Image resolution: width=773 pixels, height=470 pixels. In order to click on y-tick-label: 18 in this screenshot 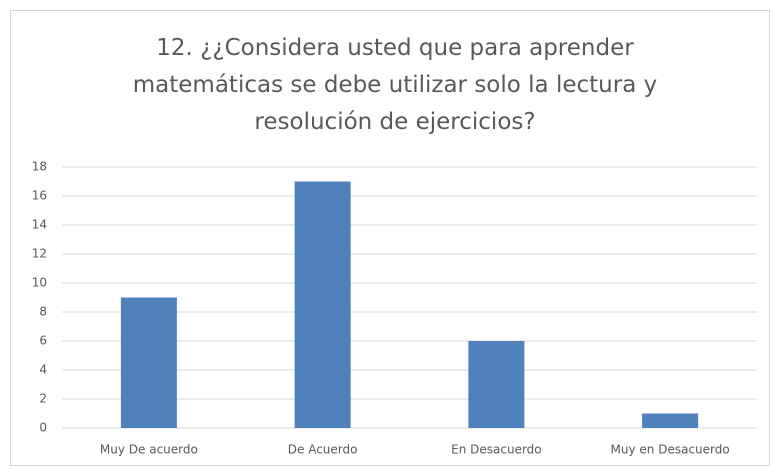, I will do `click(39, 167)`.